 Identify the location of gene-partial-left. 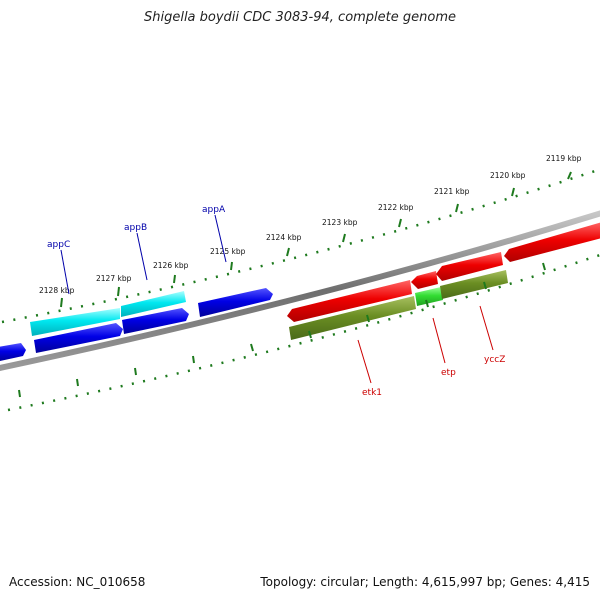
(13, 352).